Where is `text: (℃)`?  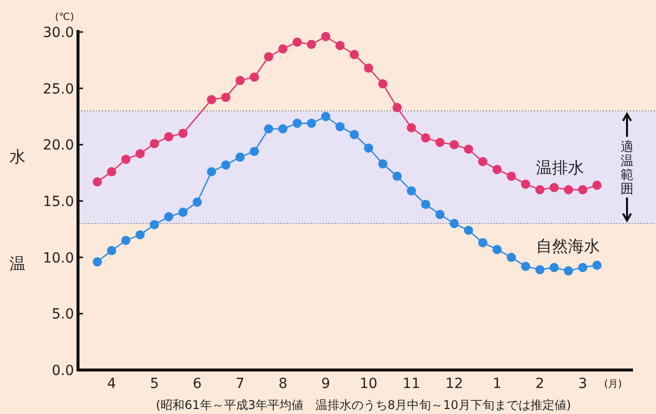 text: (℃) is located at coordinates (64, 17).